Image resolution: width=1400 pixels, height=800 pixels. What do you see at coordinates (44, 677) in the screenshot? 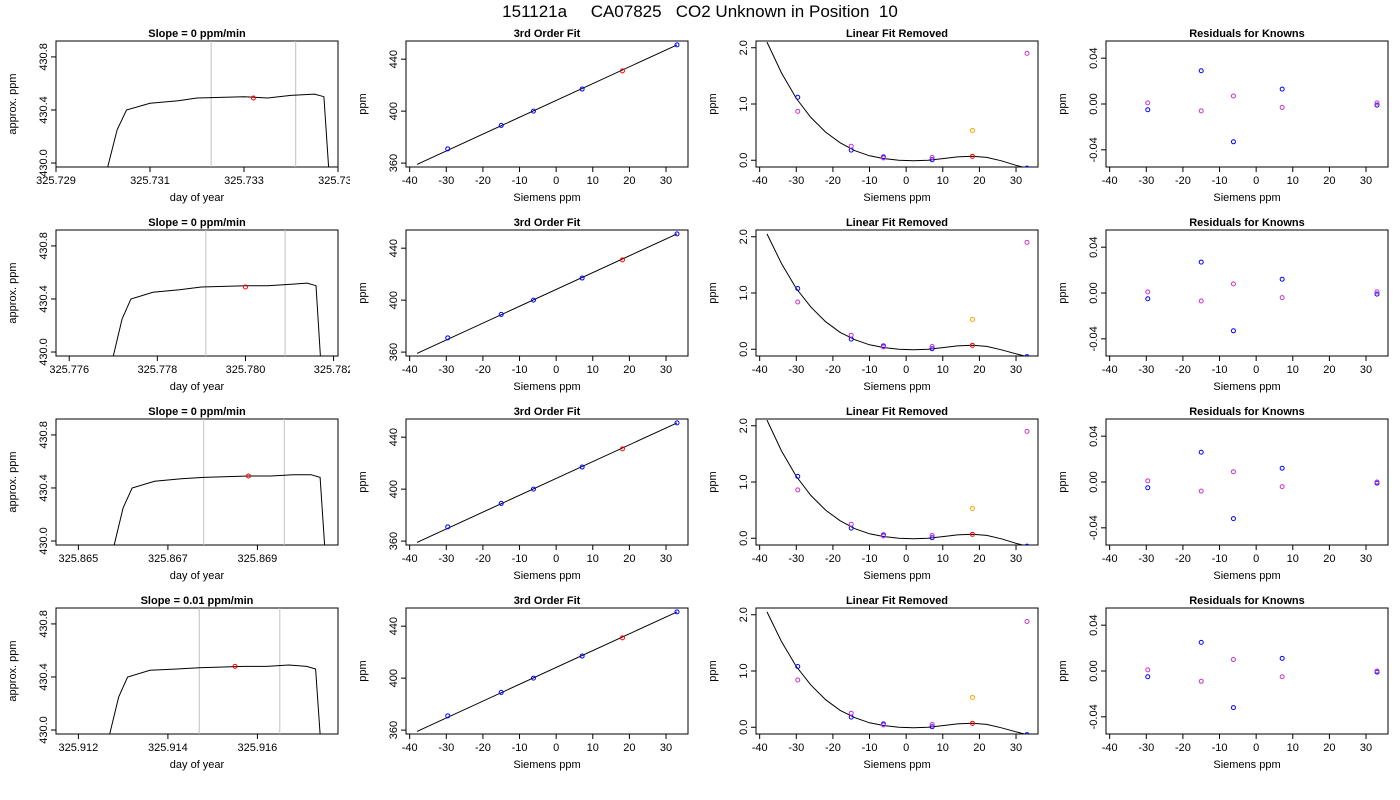
I see `y-tick-label: 430.4` at bounding box center [44, 677].